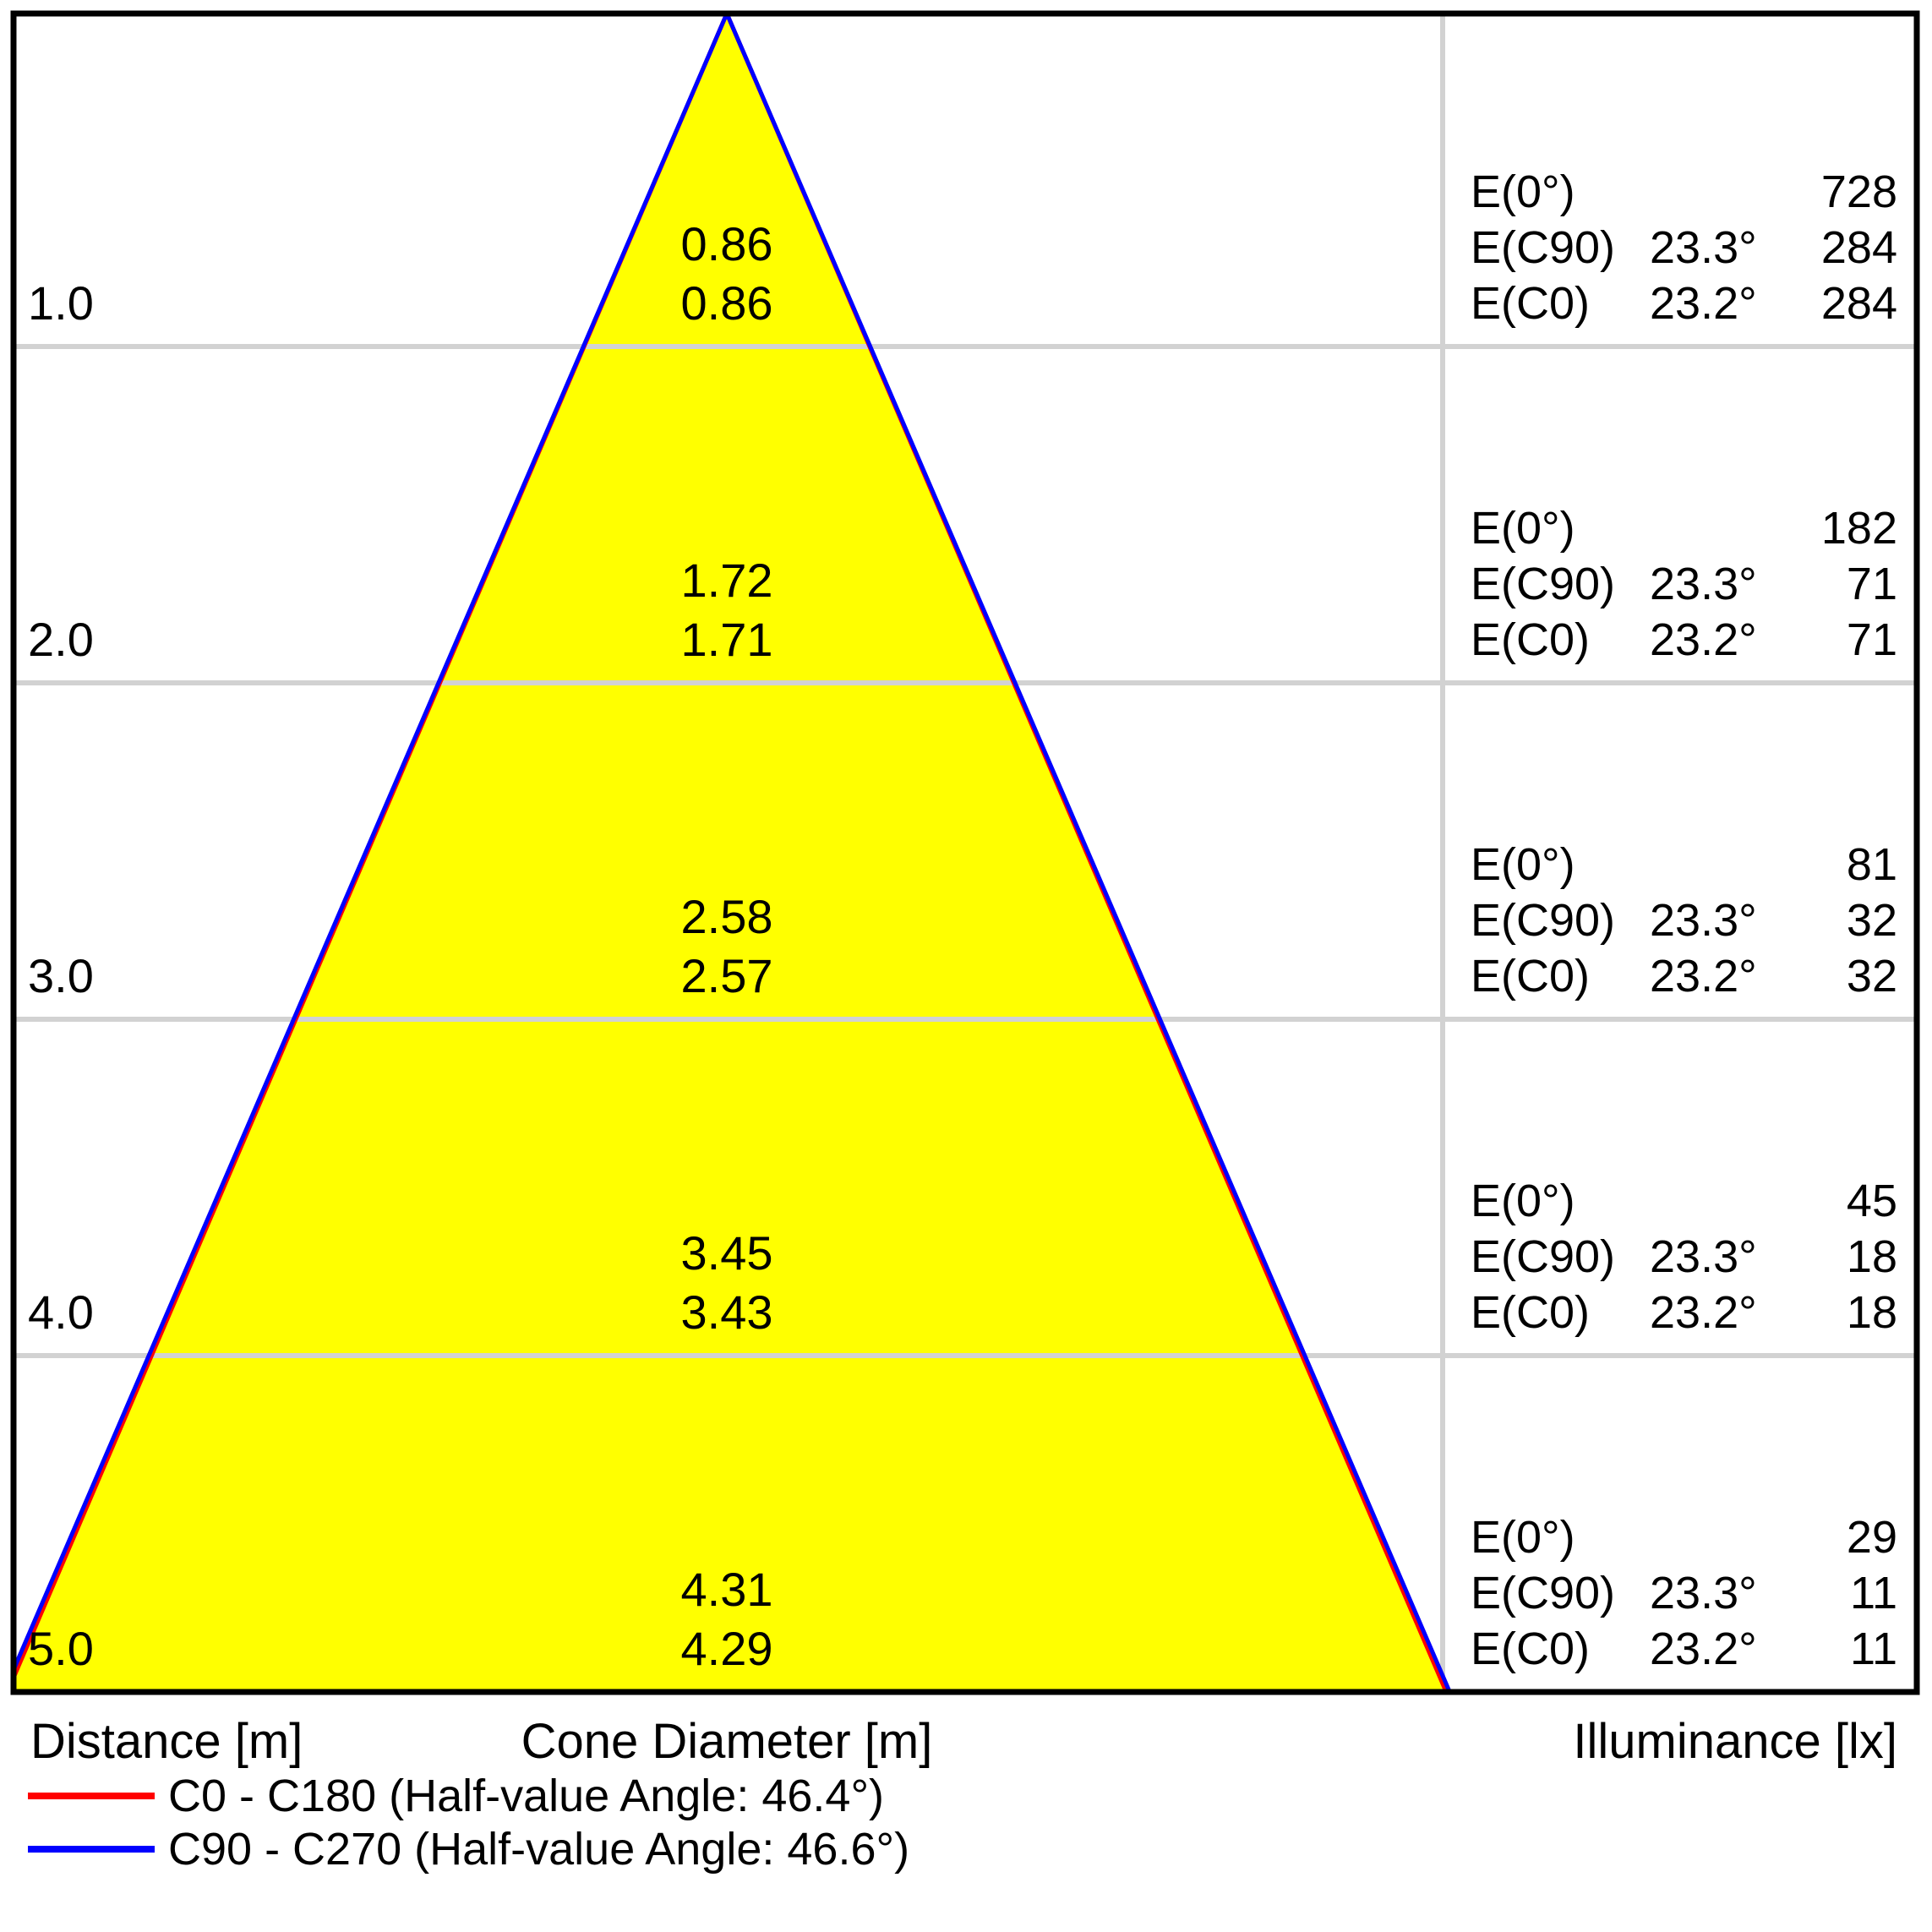  What do you see at coordinates (727, 1741) in the screenshot?
I see `cone-diameter-caption: Cone Diameter [m]` at bounding box center [727, 1741].